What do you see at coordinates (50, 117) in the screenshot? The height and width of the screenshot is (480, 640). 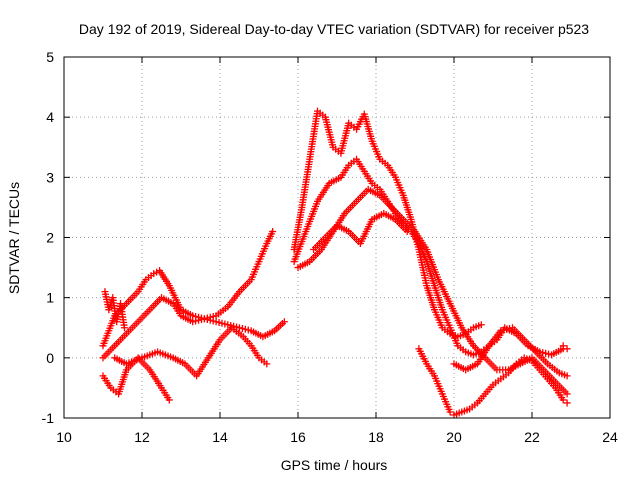 I see `y-tick-label: 4` at bounding box center [50, 117].